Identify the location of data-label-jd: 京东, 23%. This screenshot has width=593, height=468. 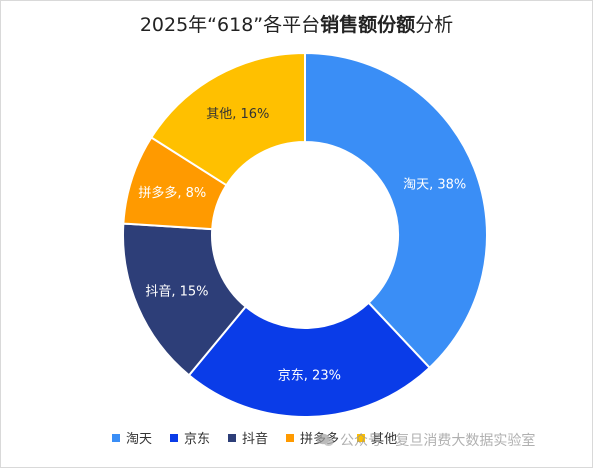
(309, 375).